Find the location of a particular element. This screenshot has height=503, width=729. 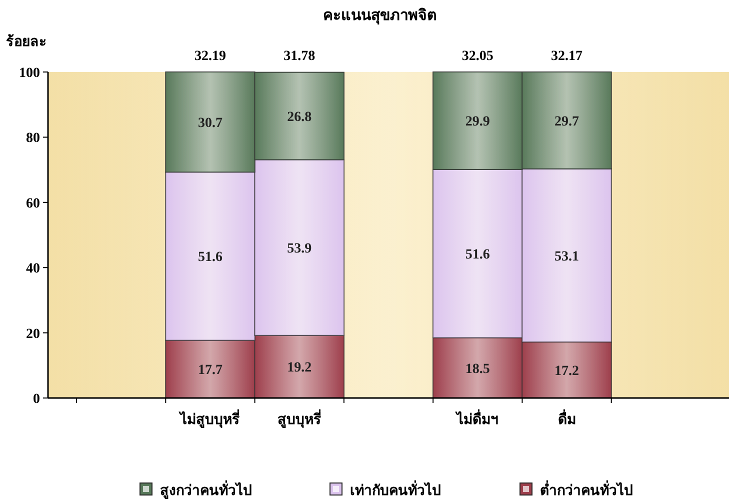

data-label: 26.8 is located at coordinates (299, 118).